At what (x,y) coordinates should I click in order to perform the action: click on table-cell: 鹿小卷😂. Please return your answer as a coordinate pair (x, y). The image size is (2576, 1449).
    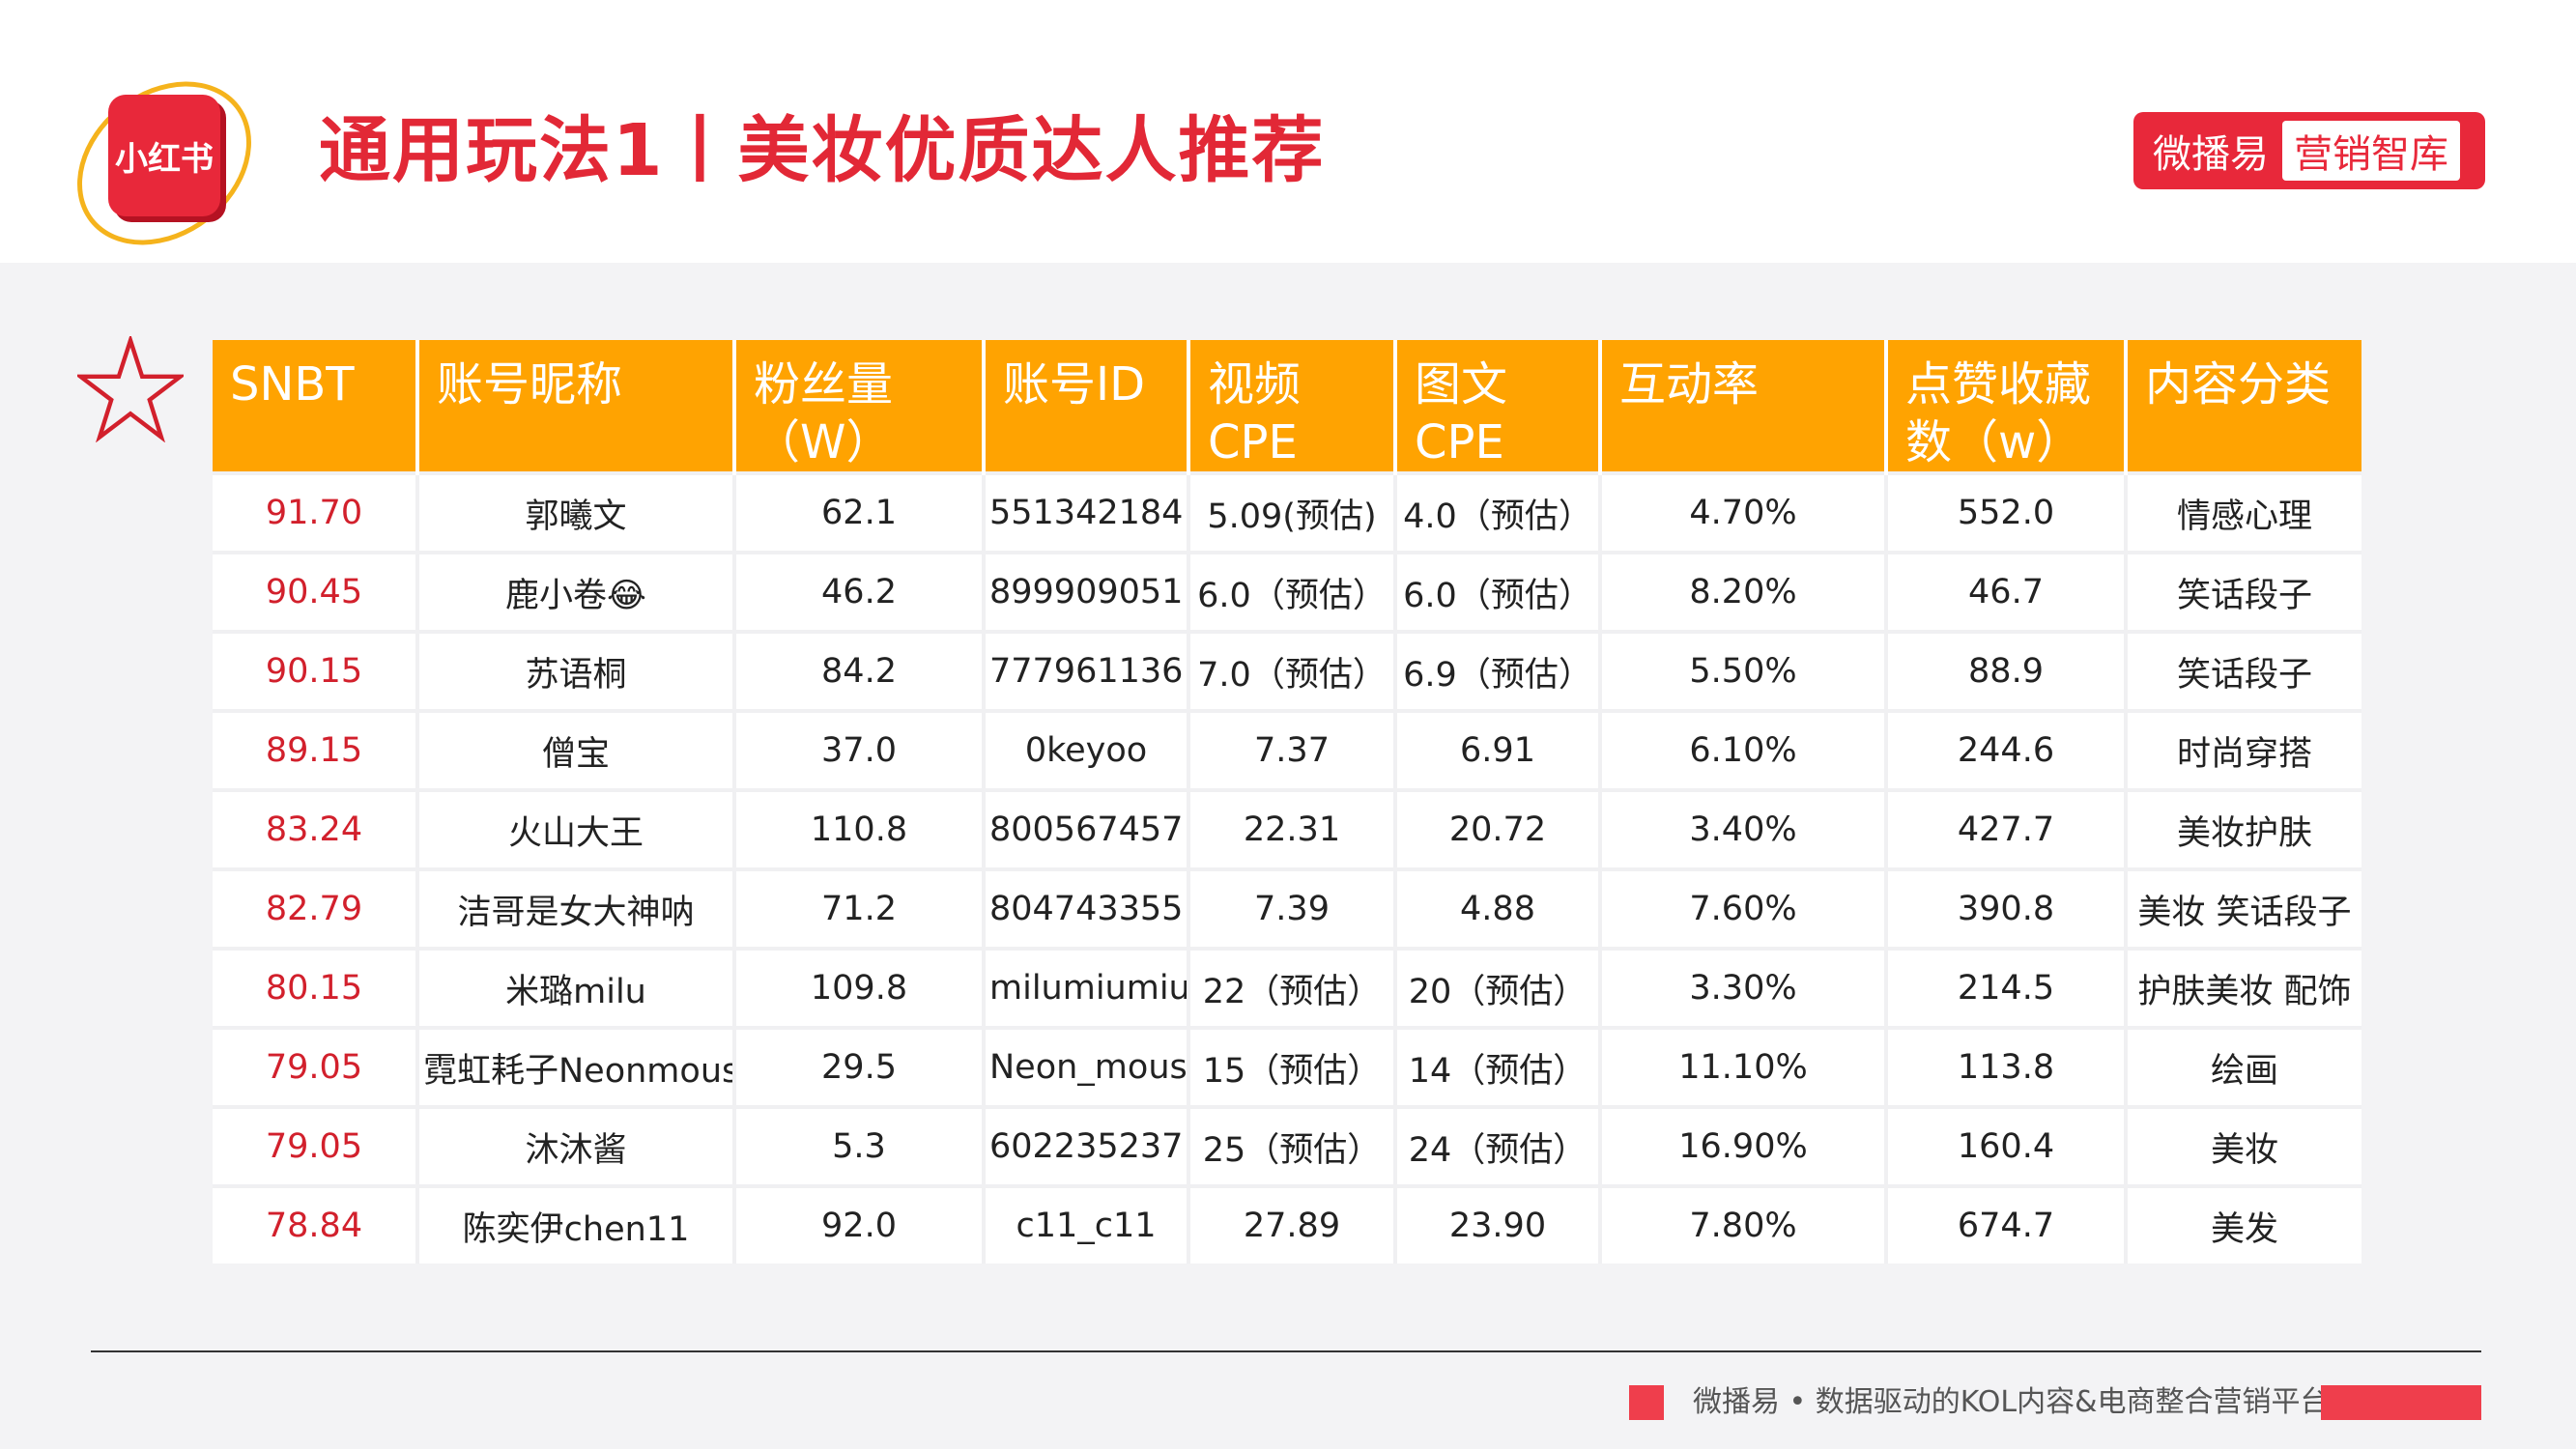
    Looking at the image, I should click on (577, 591).